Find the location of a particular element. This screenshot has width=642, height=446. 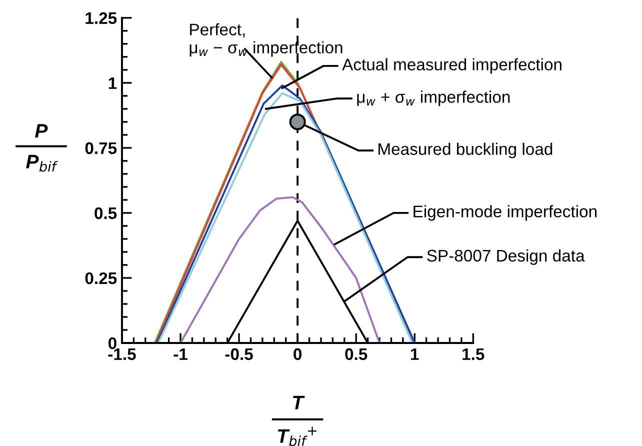

annotation: Measured buckling load is located at coordinates (465, 150).